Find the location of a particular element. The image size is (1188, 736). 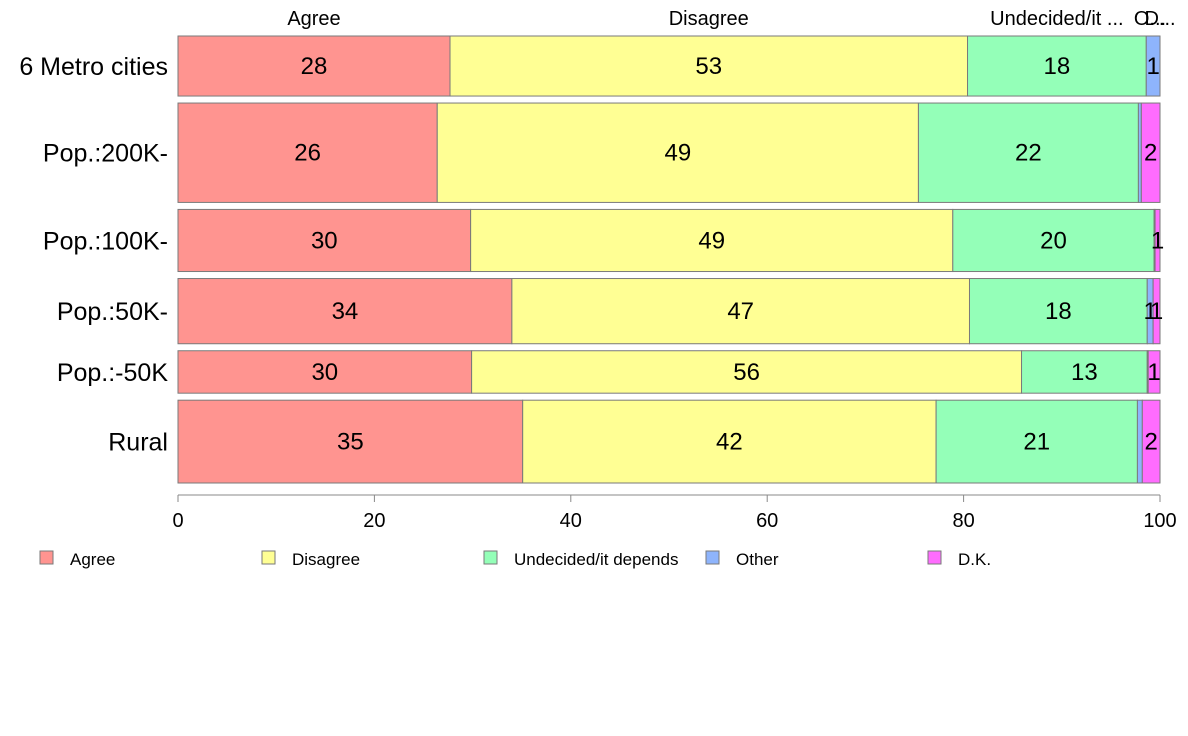

x-tick-label: 40 is located at coordinates (571, 521).